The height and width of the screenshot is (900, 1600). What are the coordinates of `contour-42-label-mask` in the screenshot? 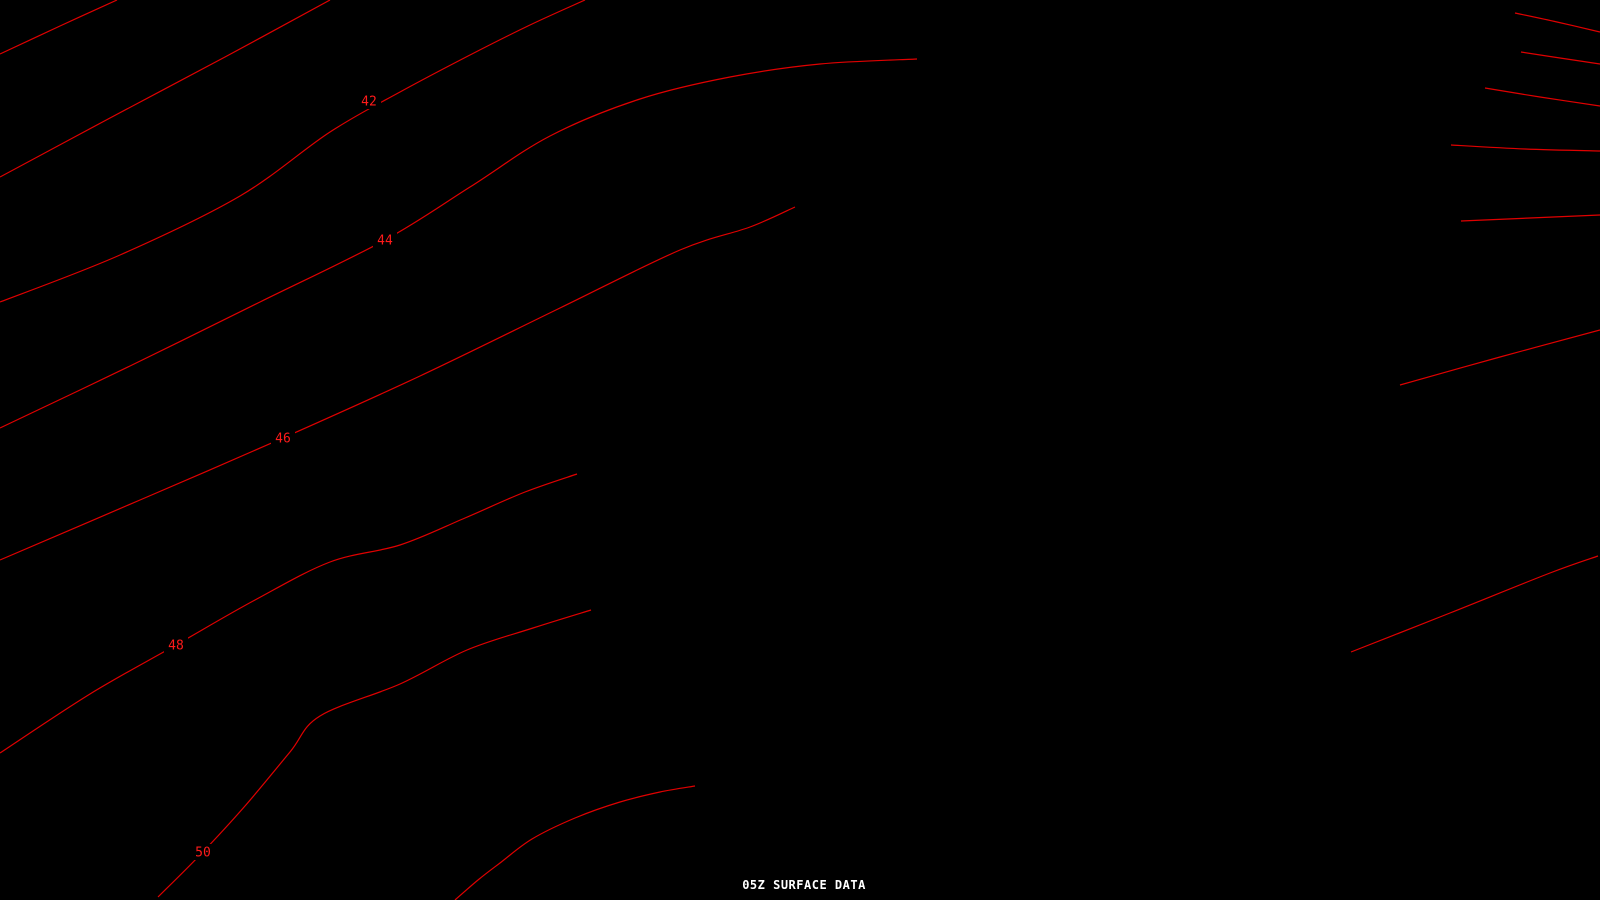 It's located at (369, 101).